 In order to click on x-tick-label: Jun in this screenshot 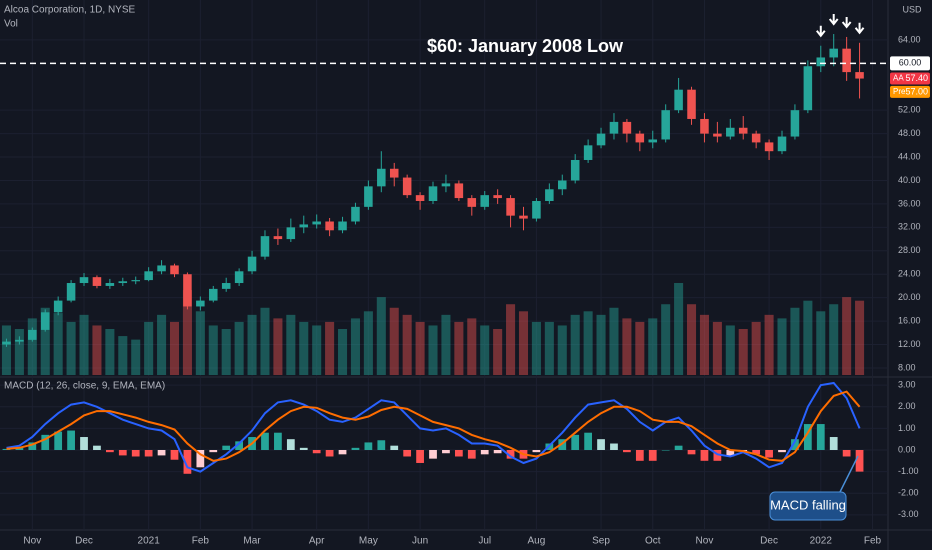, I will do `click(420, 541)`.